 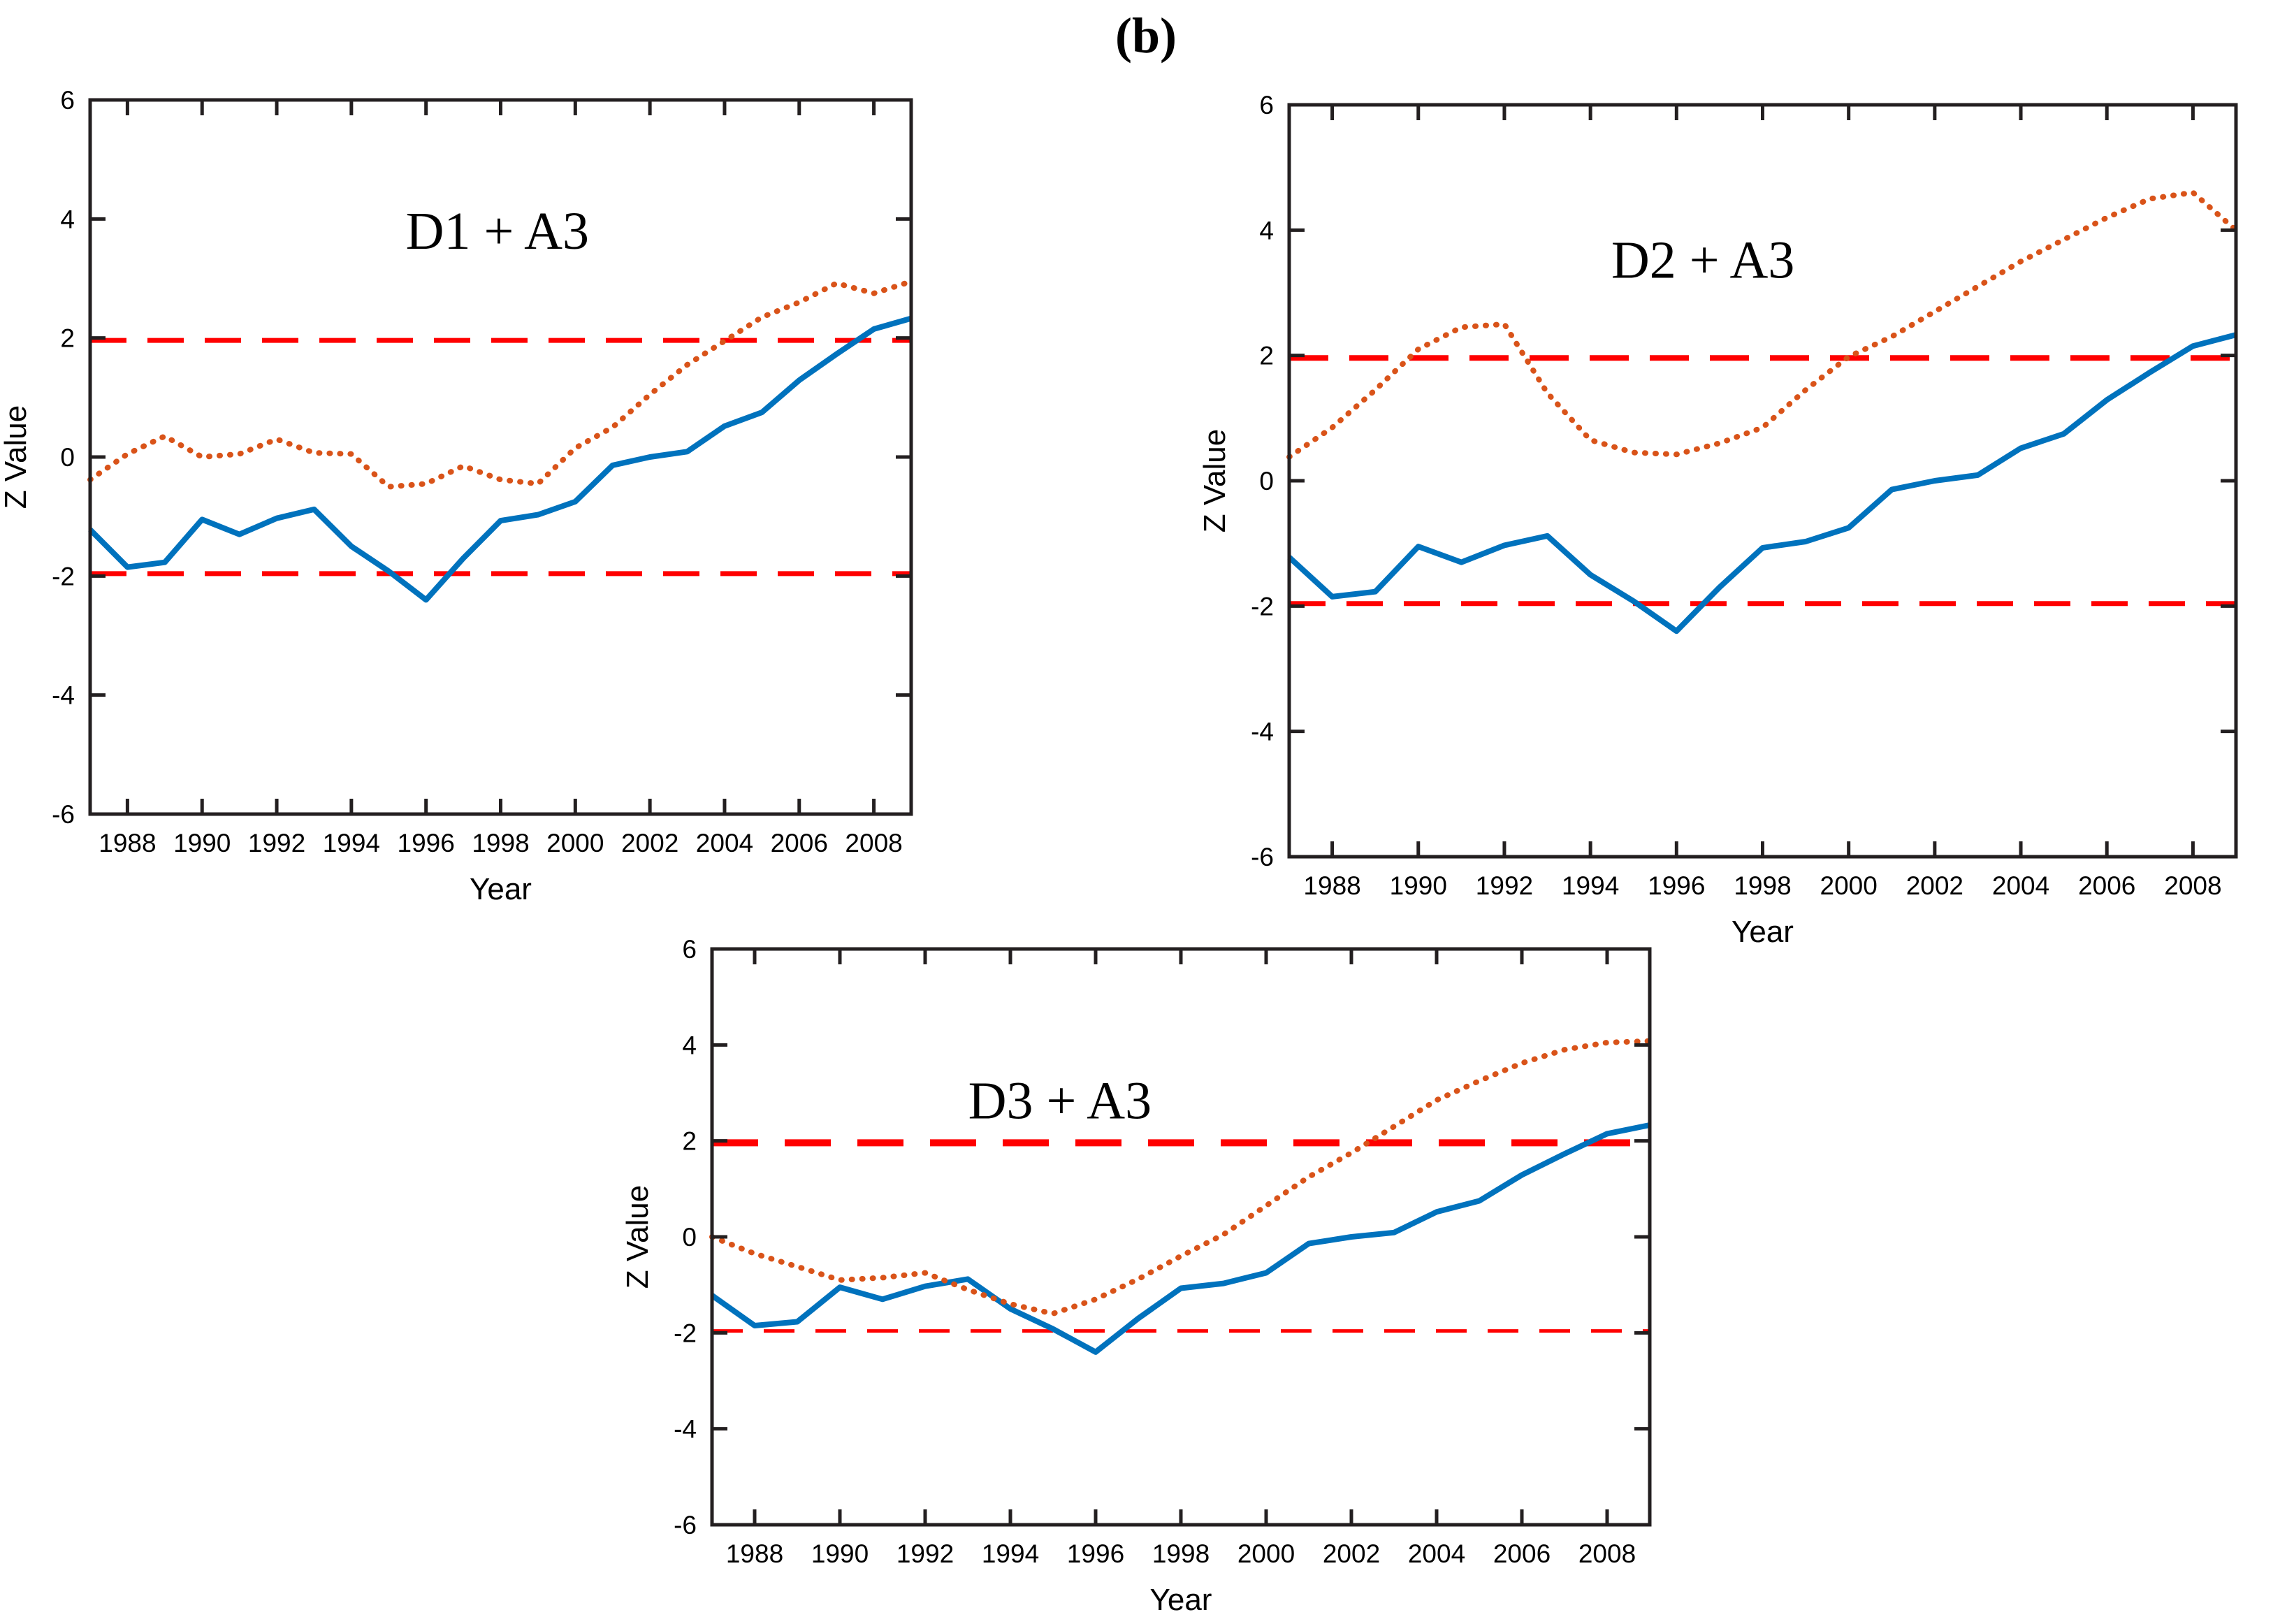 What do you see at coordinates (1703, 260) in the screenshot?
I see `chart-title: D2 + A3` at bounding box center [1703, 260].